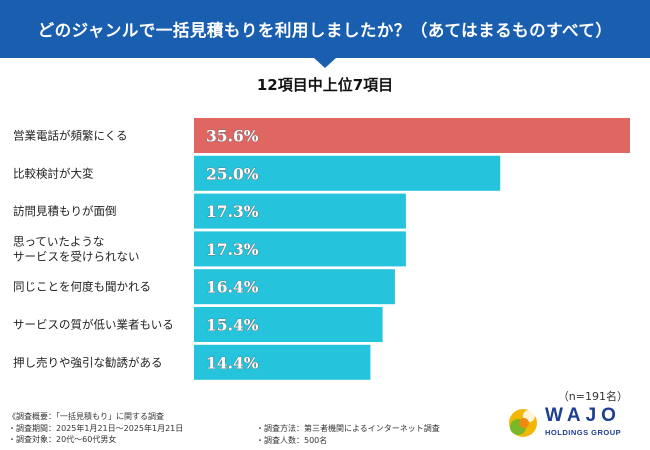 The width and height of the screenshot is (650, 450). Describe the element at coordinates (232, 211) in the screenshot. I see `value-label-3: 17.3%` at that location.